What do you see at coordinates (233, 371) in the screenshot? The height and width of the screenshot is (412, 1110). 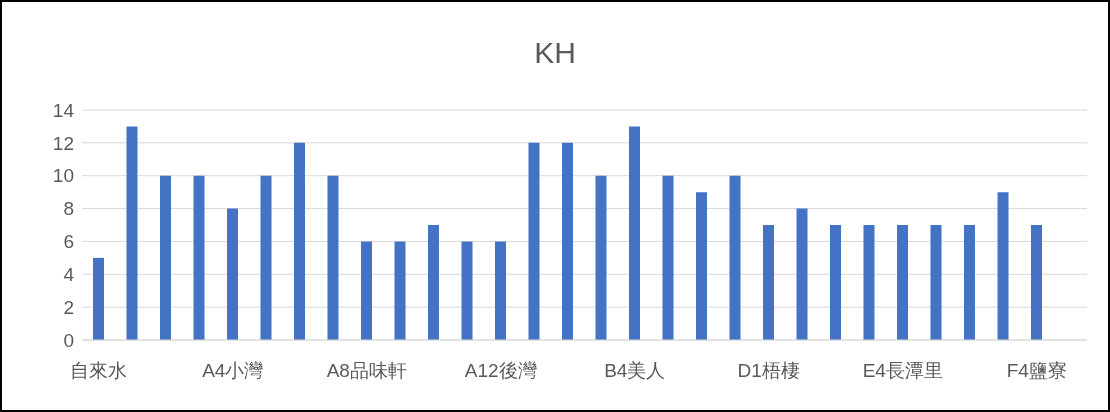 I see `x-tick-label: A4小灣` at bounding box center [233, 371].